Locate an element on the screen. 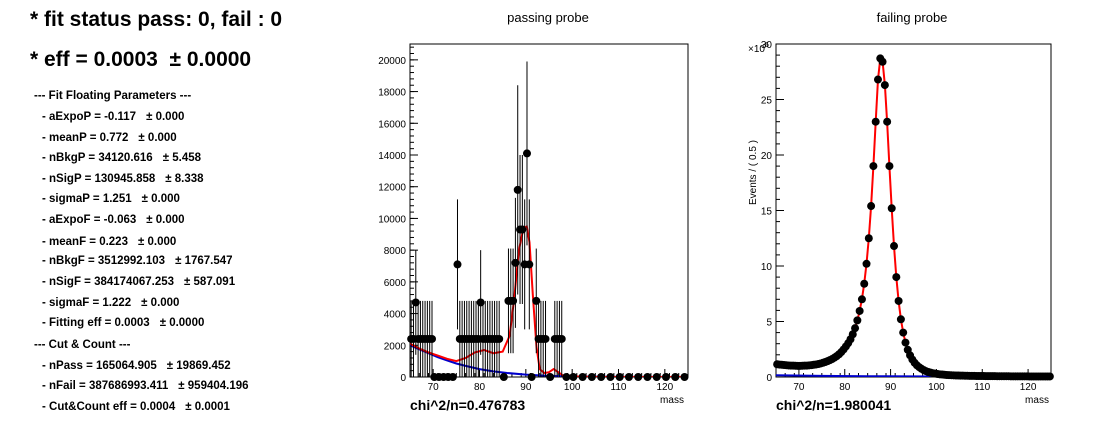  plot-title: passing probe is located at coordinates (548, 17).